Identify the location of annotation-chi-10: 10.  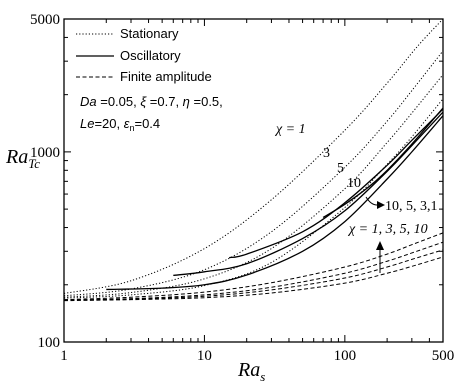
(354, 183).